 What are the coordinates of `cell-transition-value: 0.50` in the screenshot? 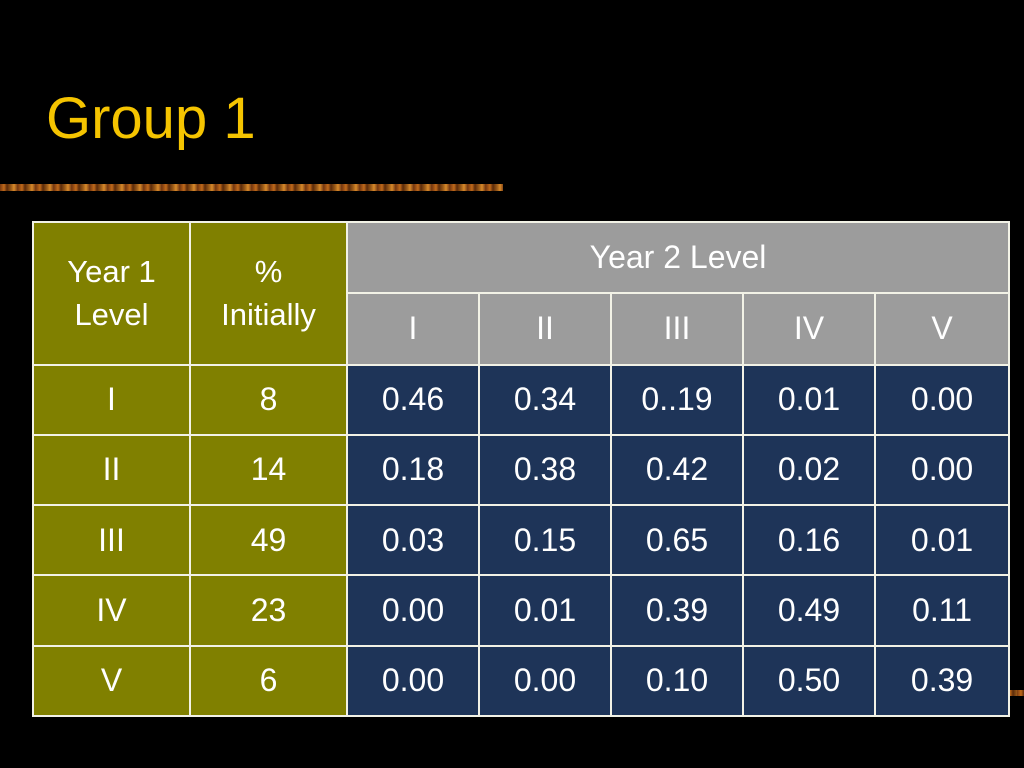 It's located at (809, 681).